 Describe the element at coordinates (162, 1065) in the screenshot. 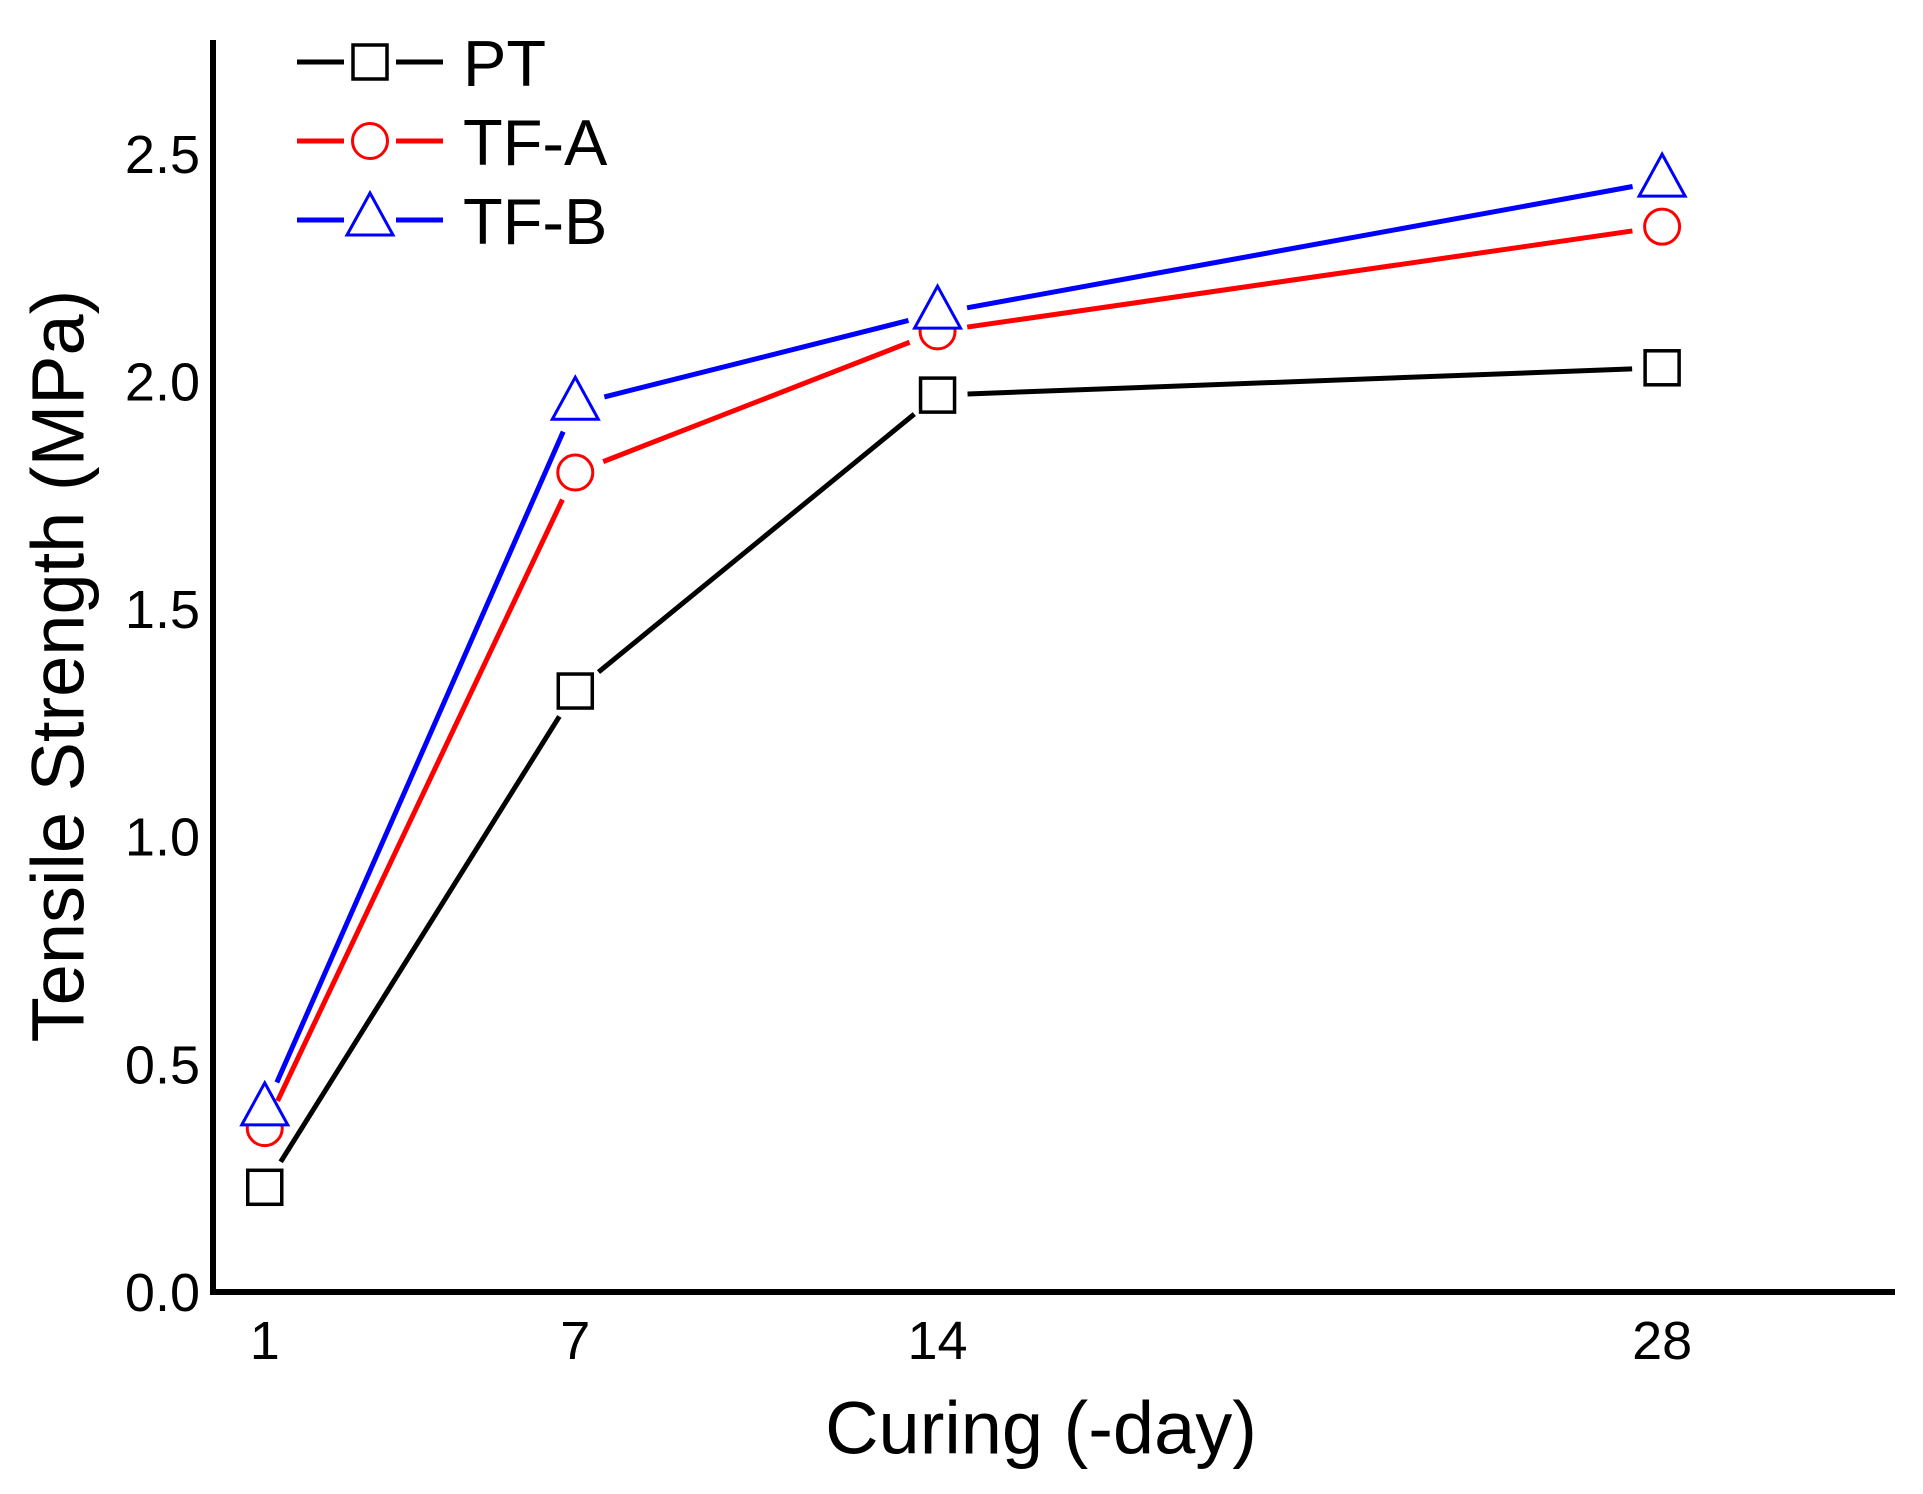

I see `y-tick-label: 0.5` at that location.